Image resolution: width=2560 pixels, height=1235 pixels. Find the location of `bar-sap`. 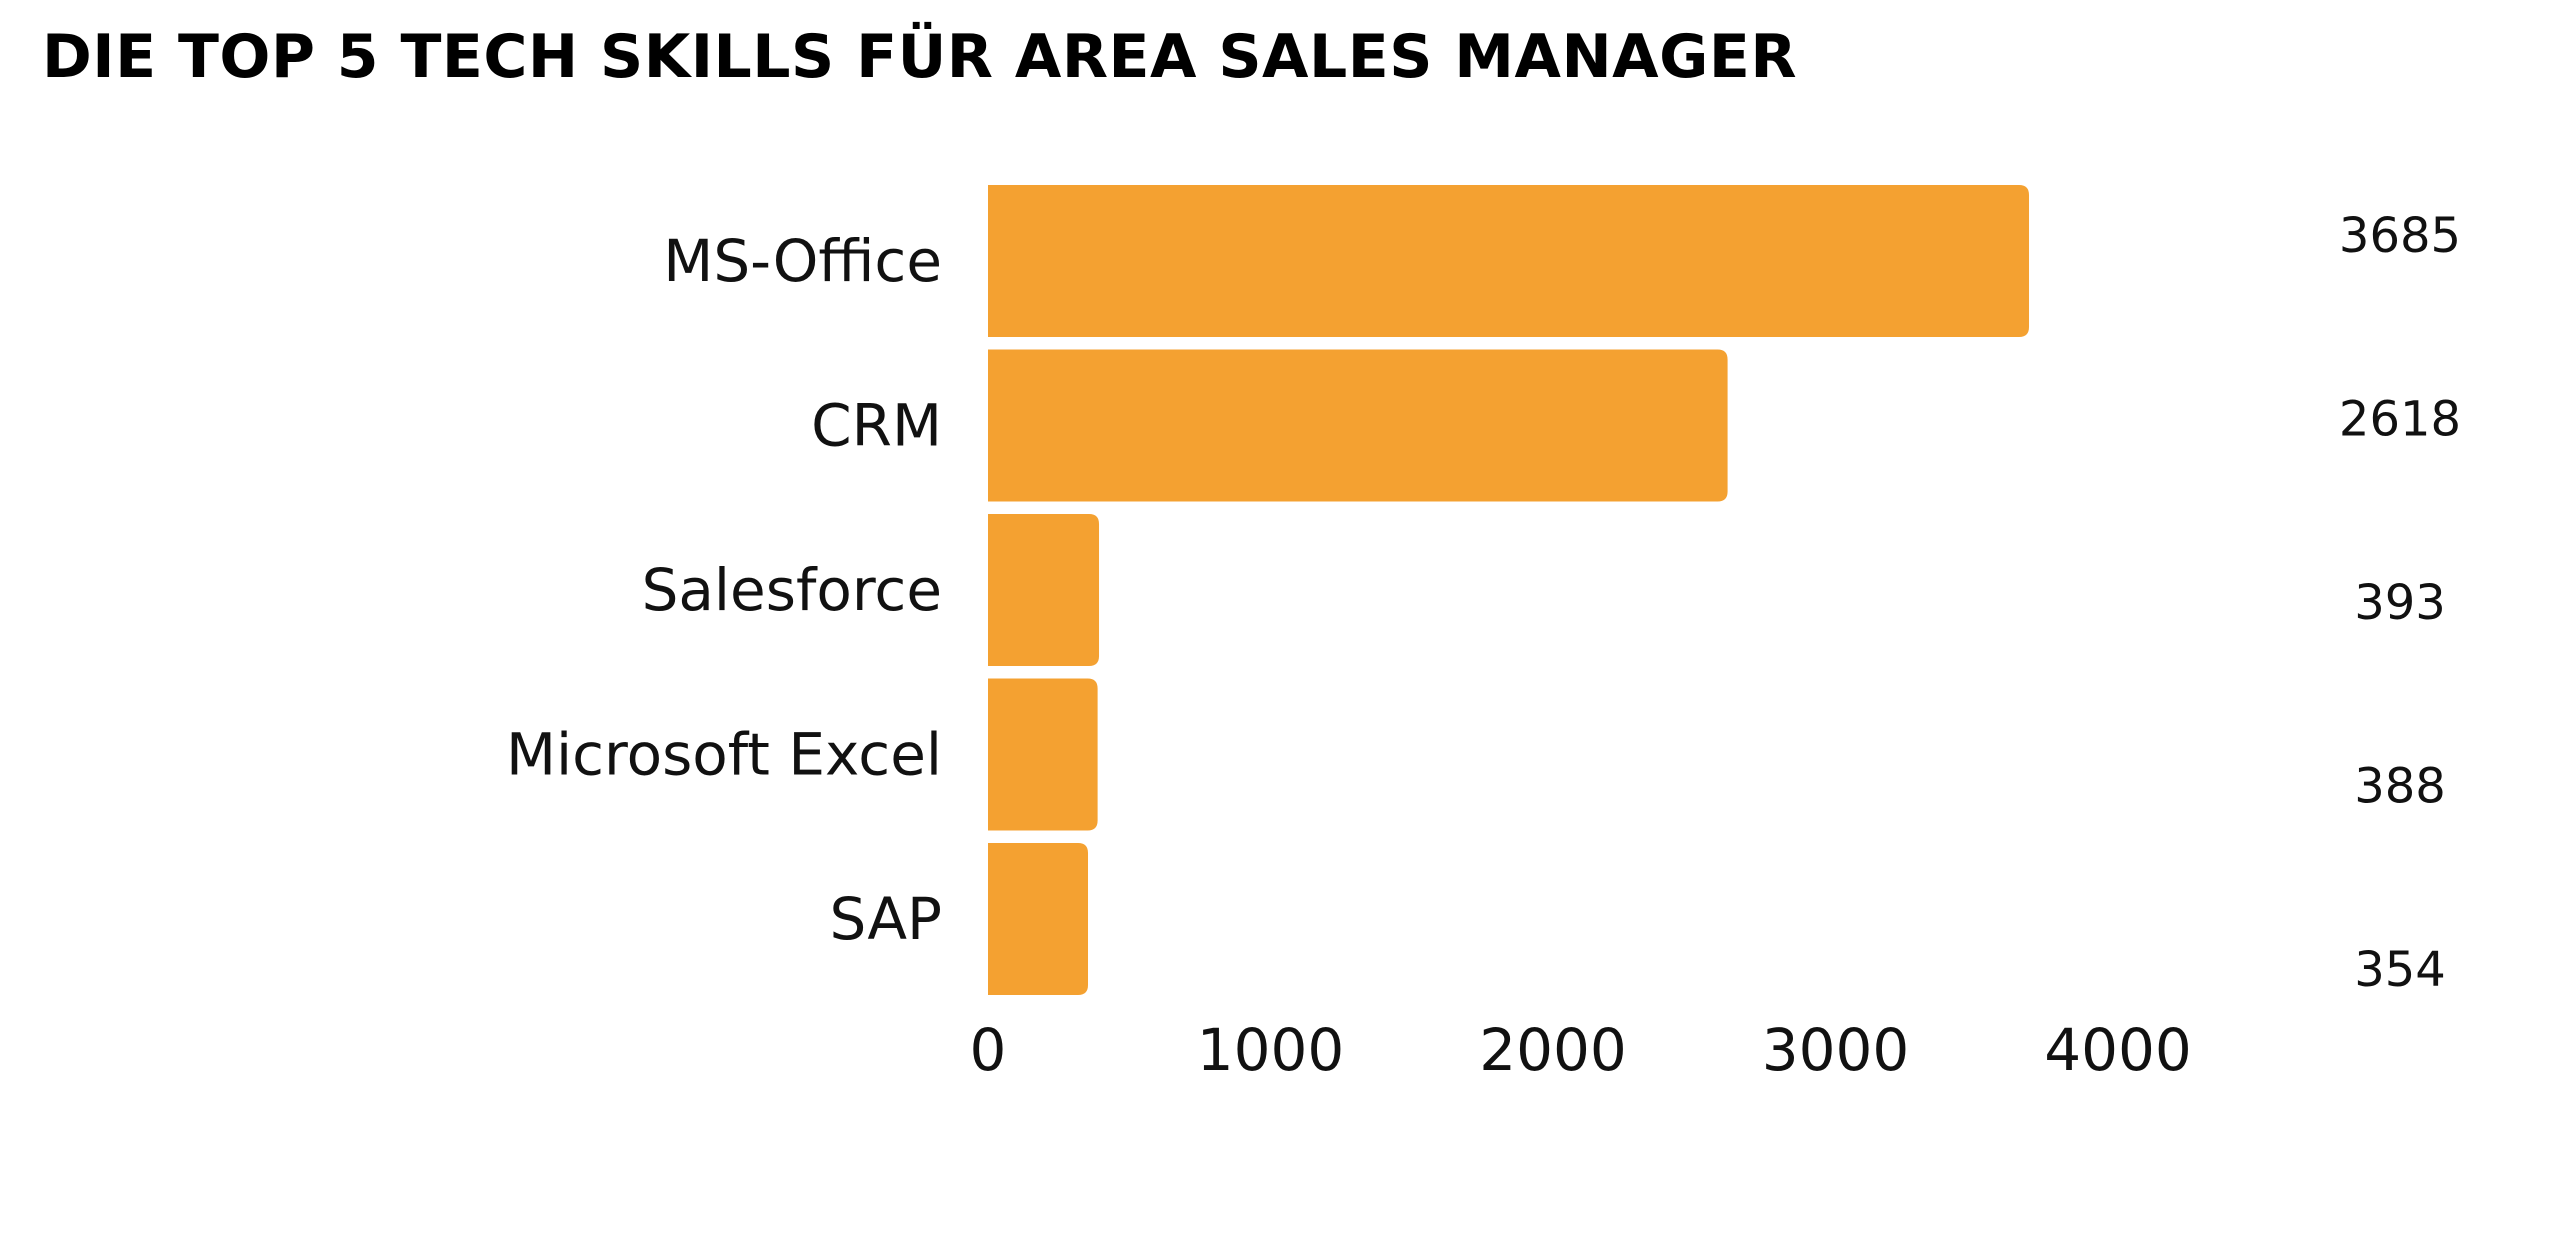

bar-sap is located at coordinates (1038, 919).